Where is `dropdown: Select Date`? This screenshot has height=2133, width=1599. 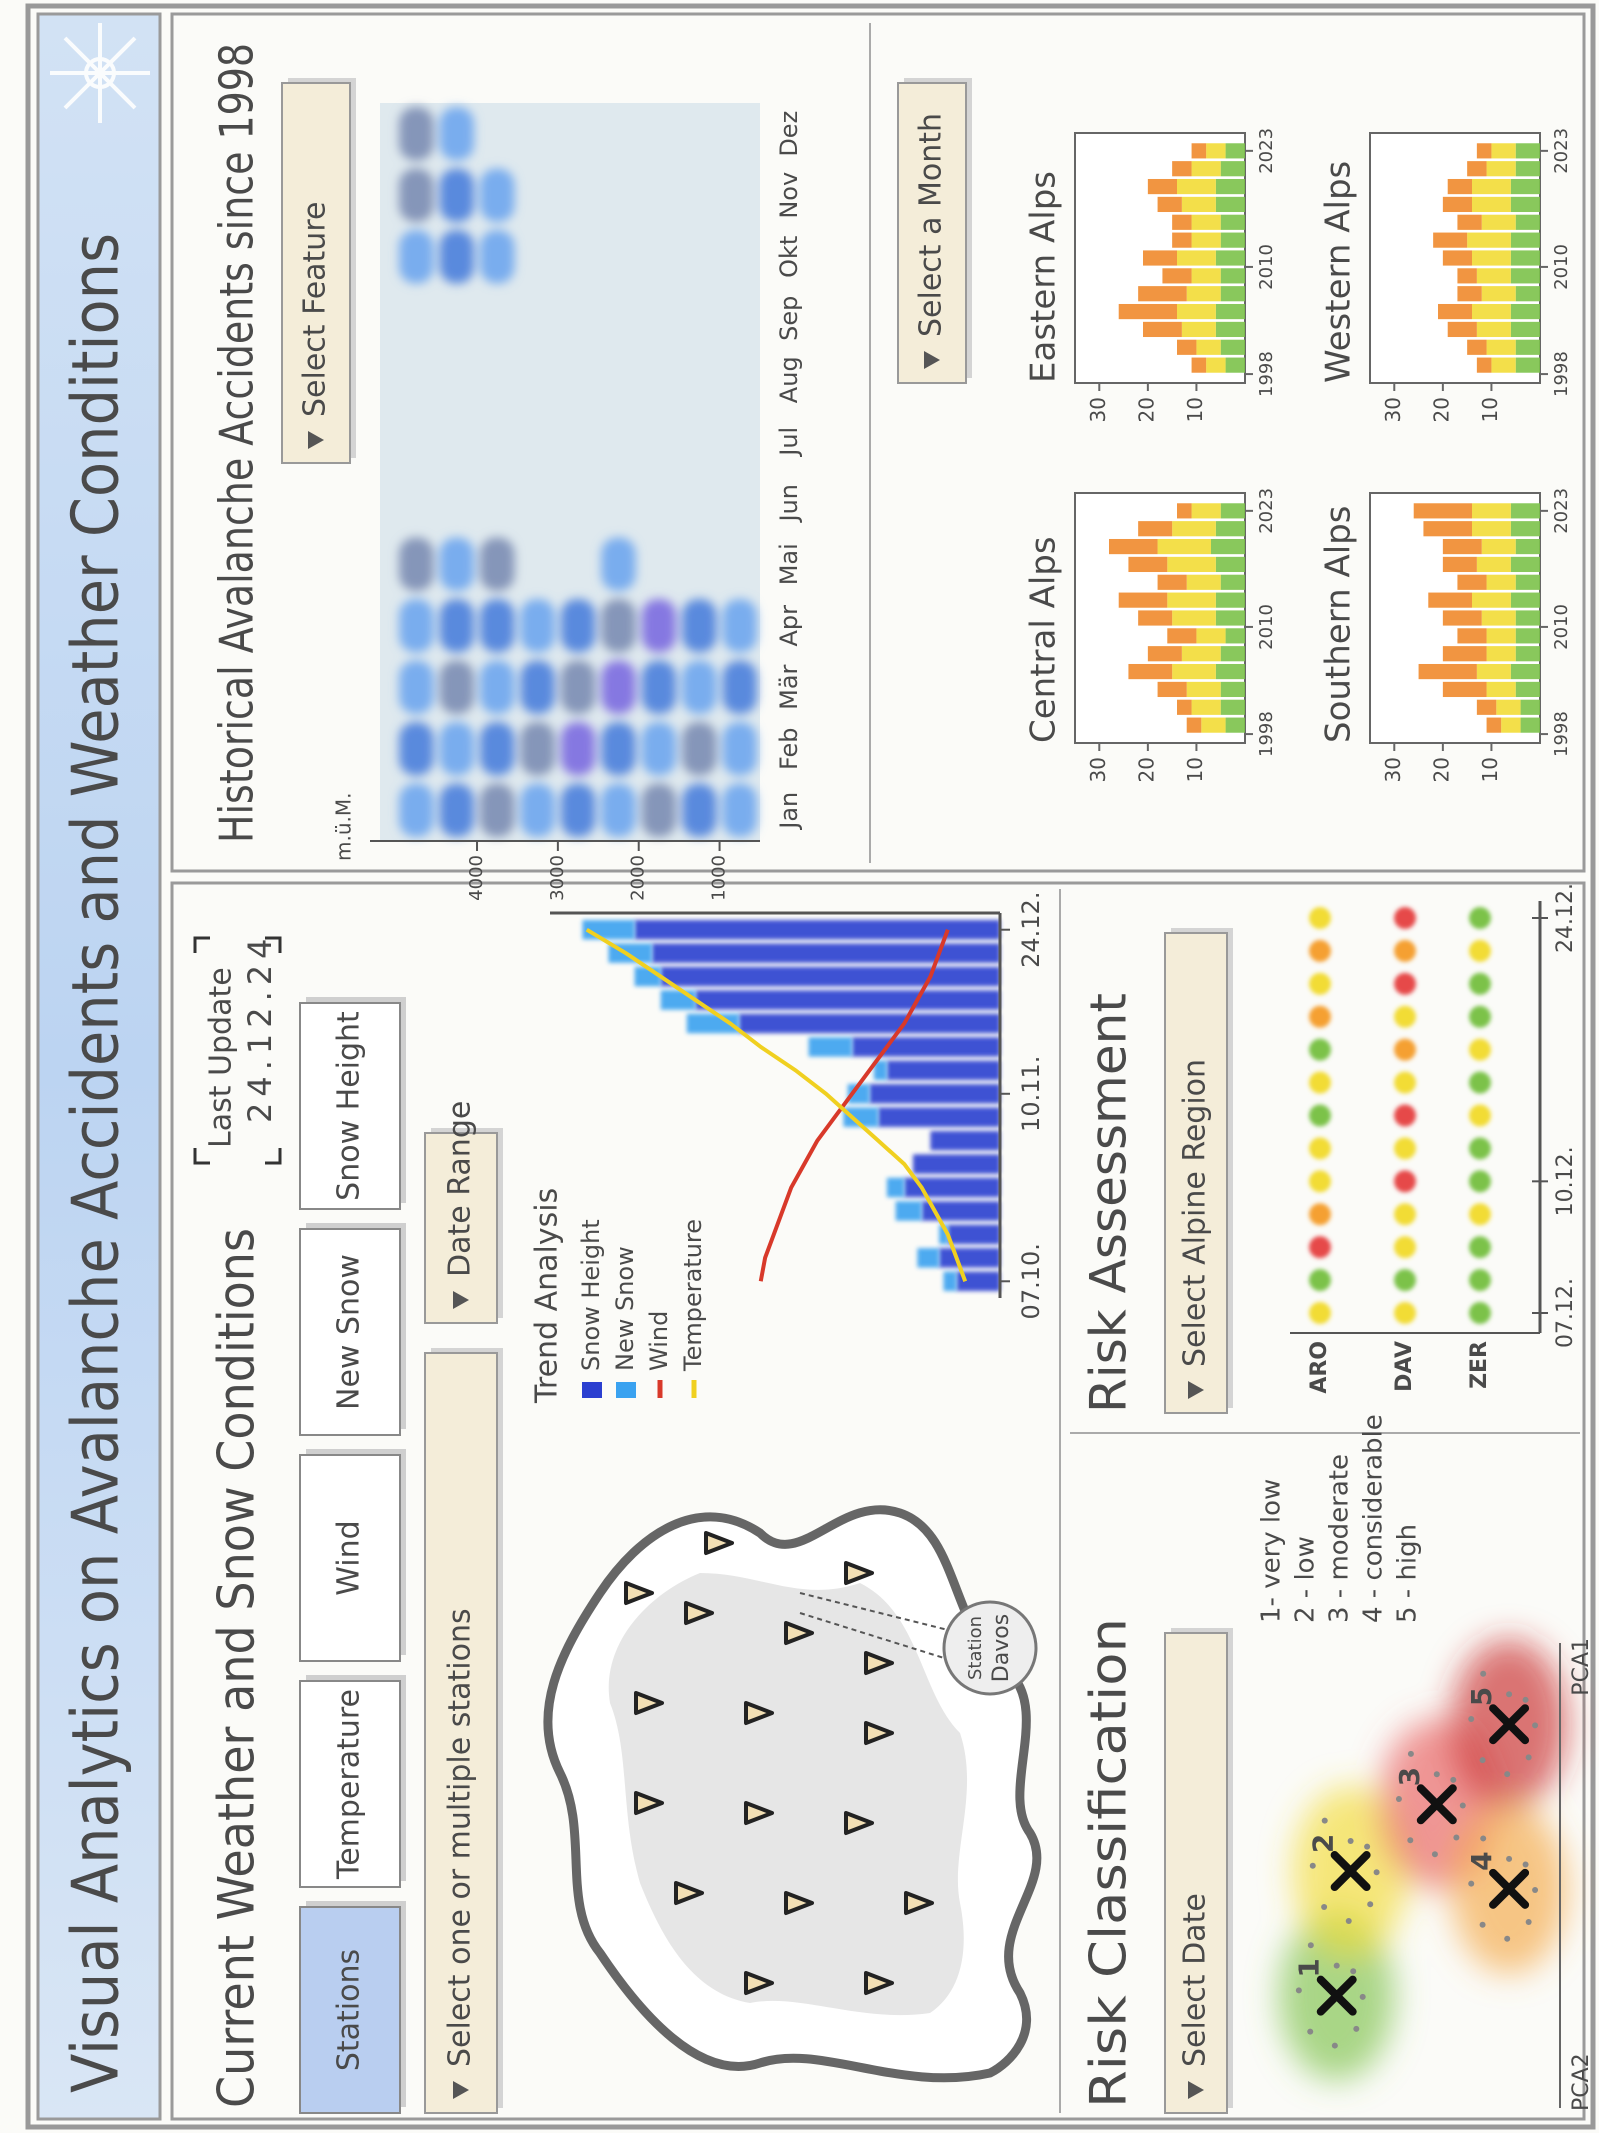 dropdown: Select Date is located at coordinates (1198, 1871).